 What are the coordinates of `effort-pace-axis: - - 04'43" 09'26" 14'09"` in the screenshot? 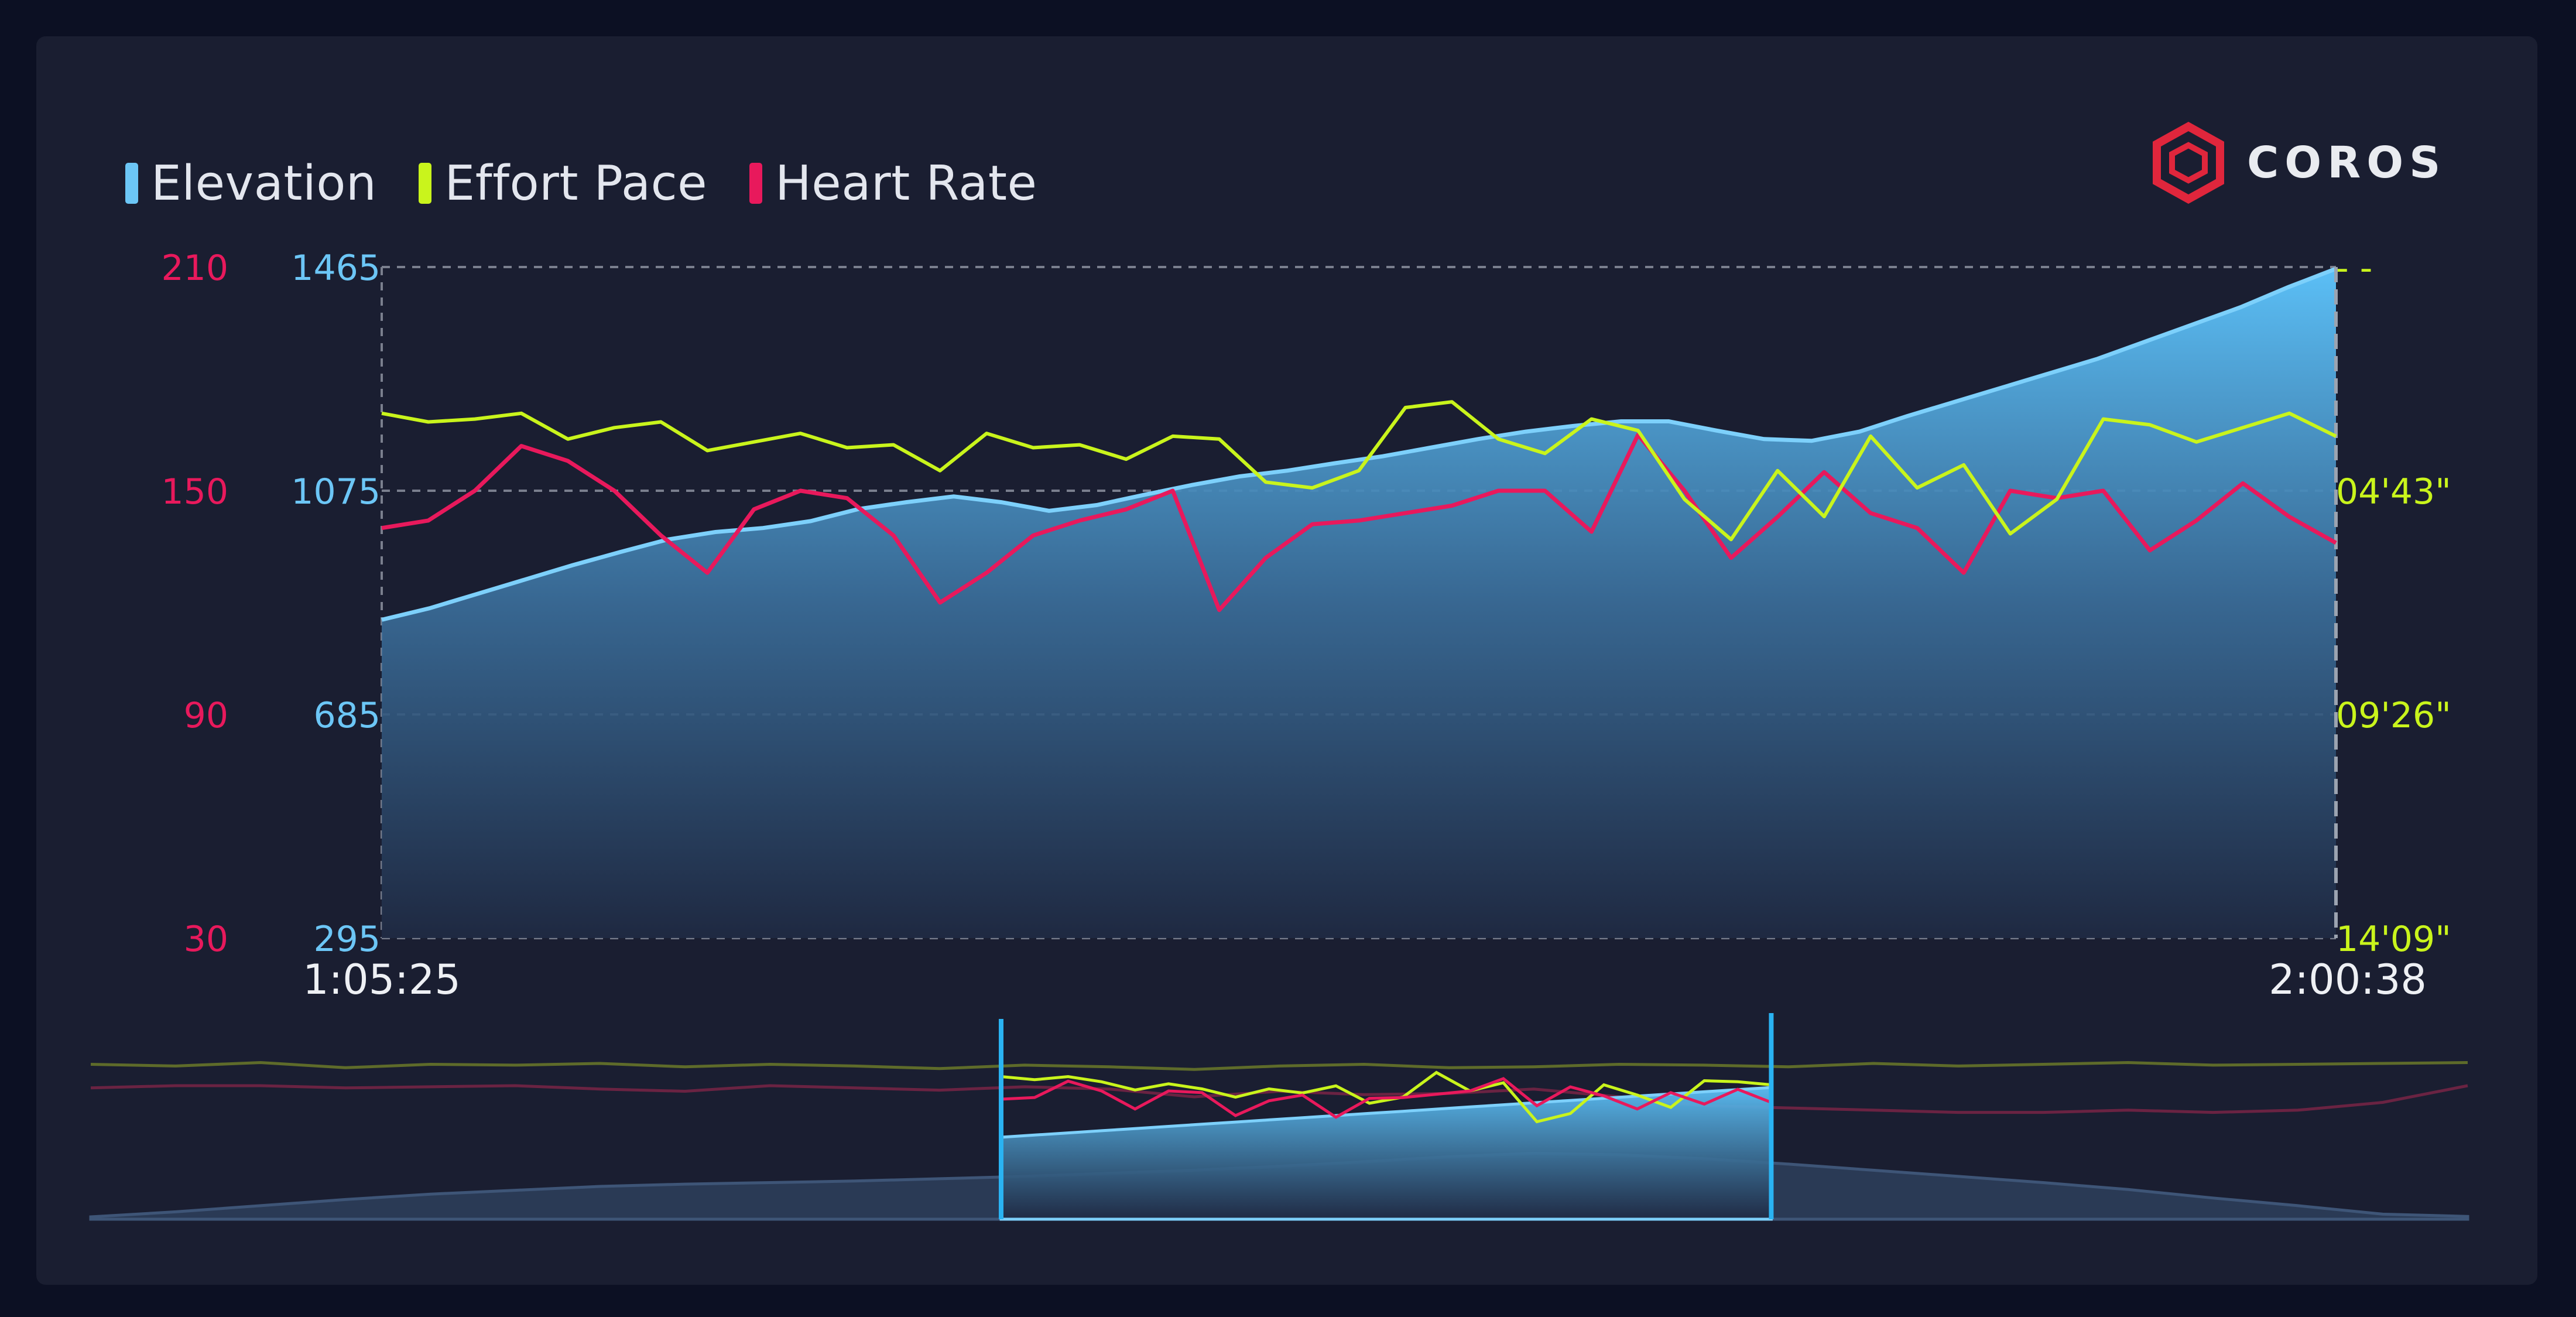 It's located at (2393, 604).